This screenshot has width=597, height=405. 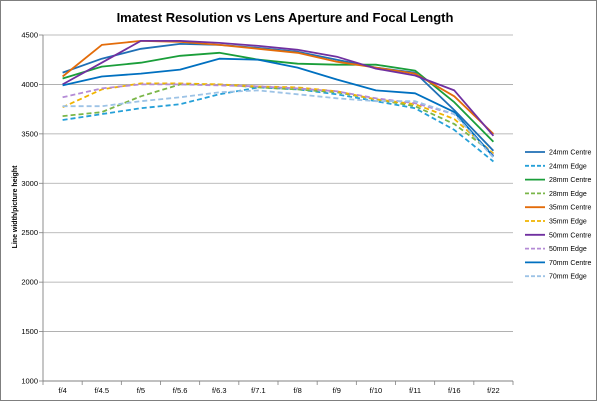 I want to click on y-tick-label: 2000, so click(x=29, y=282).